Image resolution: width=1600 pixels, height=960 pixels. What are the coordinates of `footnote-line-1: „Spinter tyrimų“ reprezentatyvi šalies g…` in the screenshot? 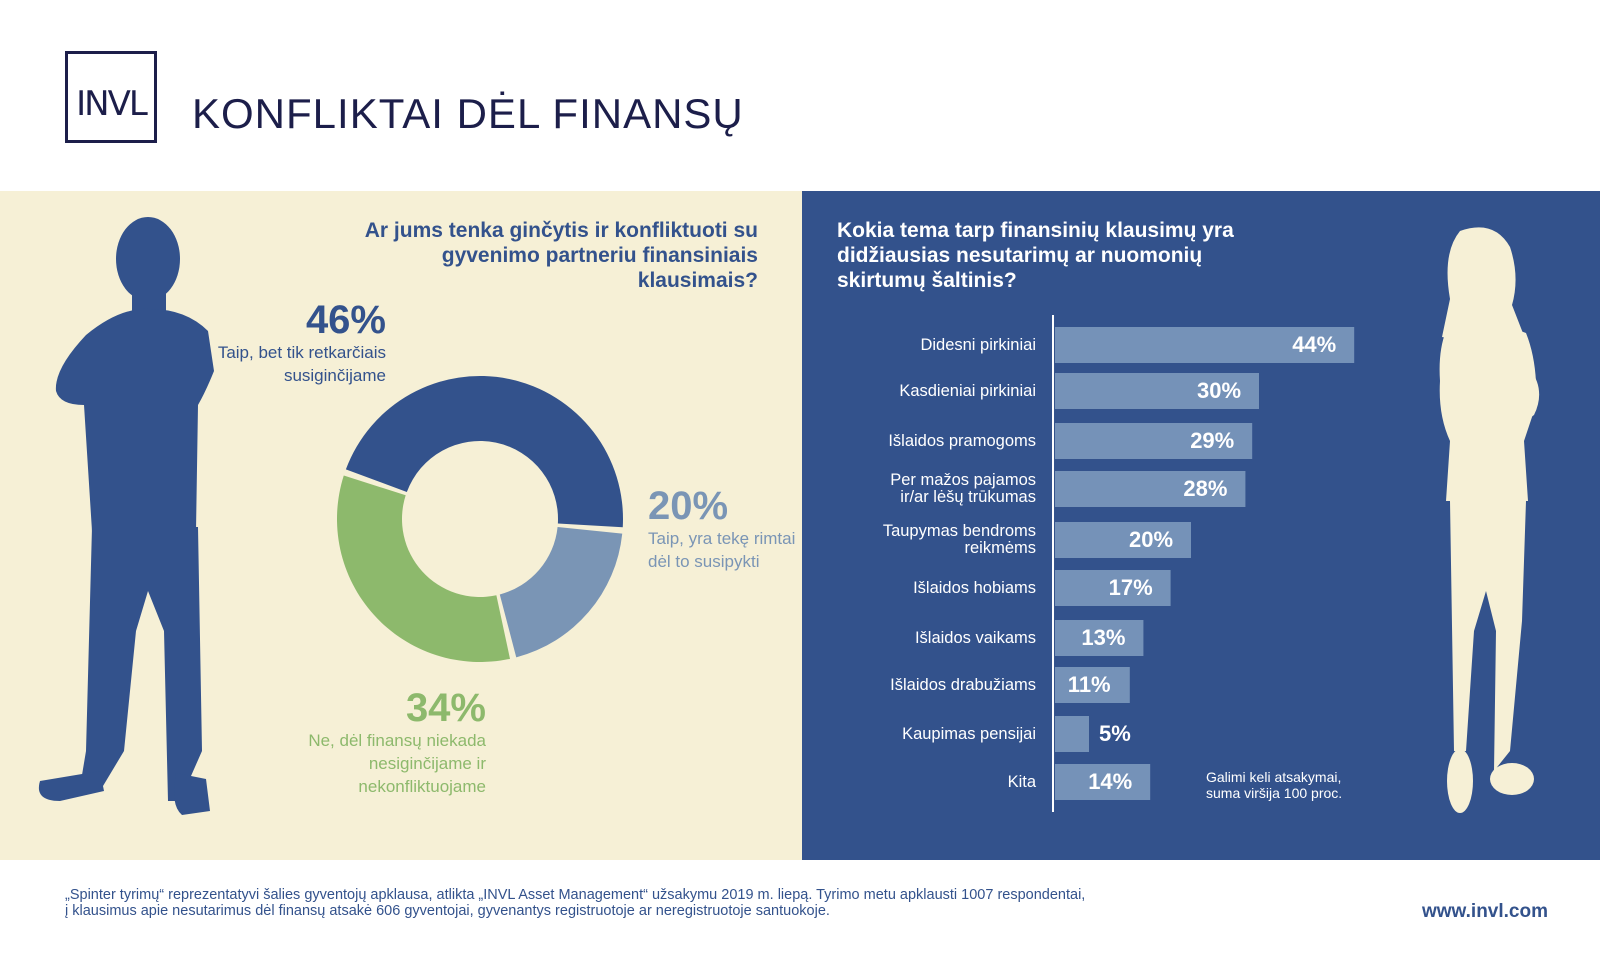 It's located at (575, 895).